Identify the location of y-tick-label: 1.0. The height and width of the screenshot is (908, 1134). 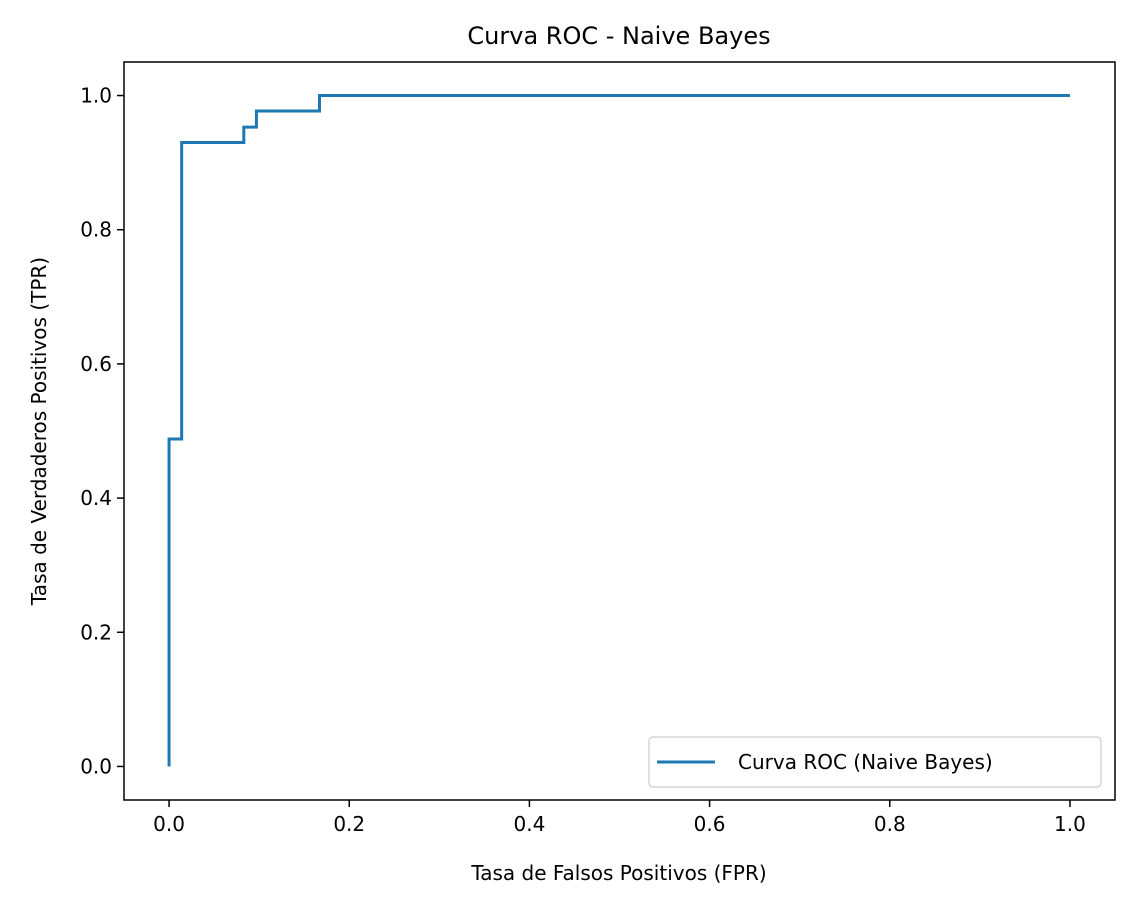
(96, 96).